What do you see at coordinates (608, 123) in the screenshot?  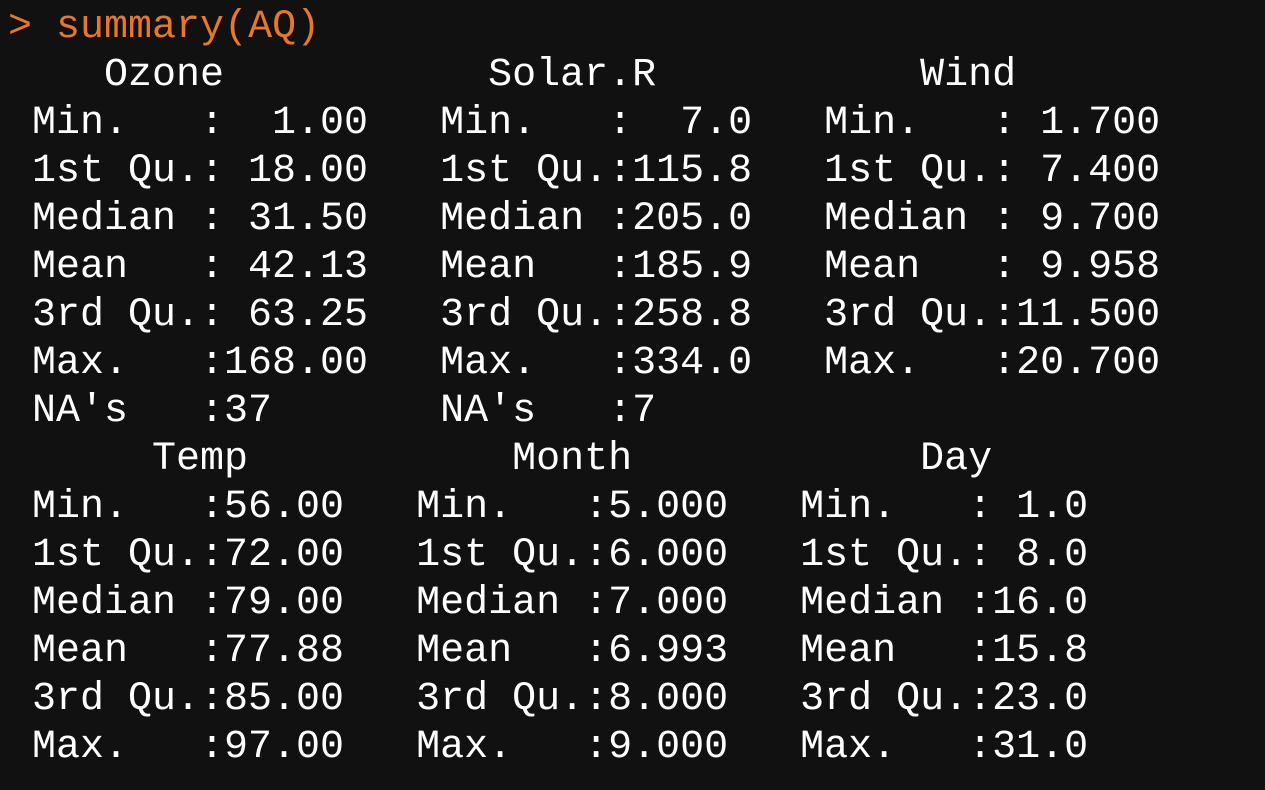 I see `output-line: Min. : 1.00 Min. : 7.0 Min. : 1.700` at bounding box center [608, 123].